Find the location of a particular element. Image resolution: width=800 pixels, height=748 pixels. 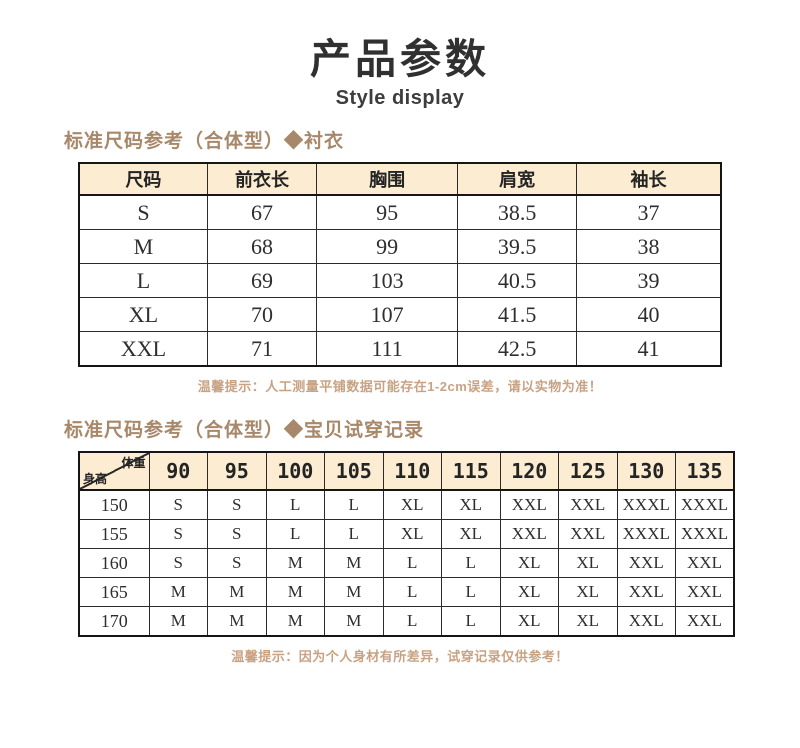

weight-column-header: 100 is located at coordinates (295, 471).